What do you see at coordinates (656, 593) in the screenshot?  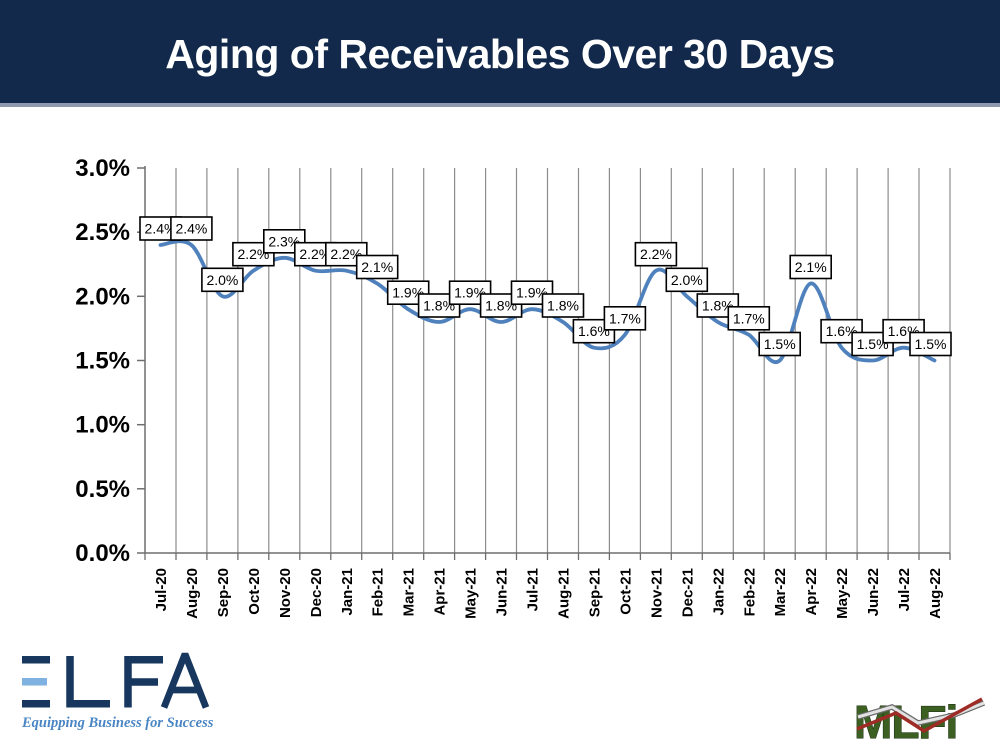 I see `x-axis-label: Nov-21` at bounding box center [656, 593].